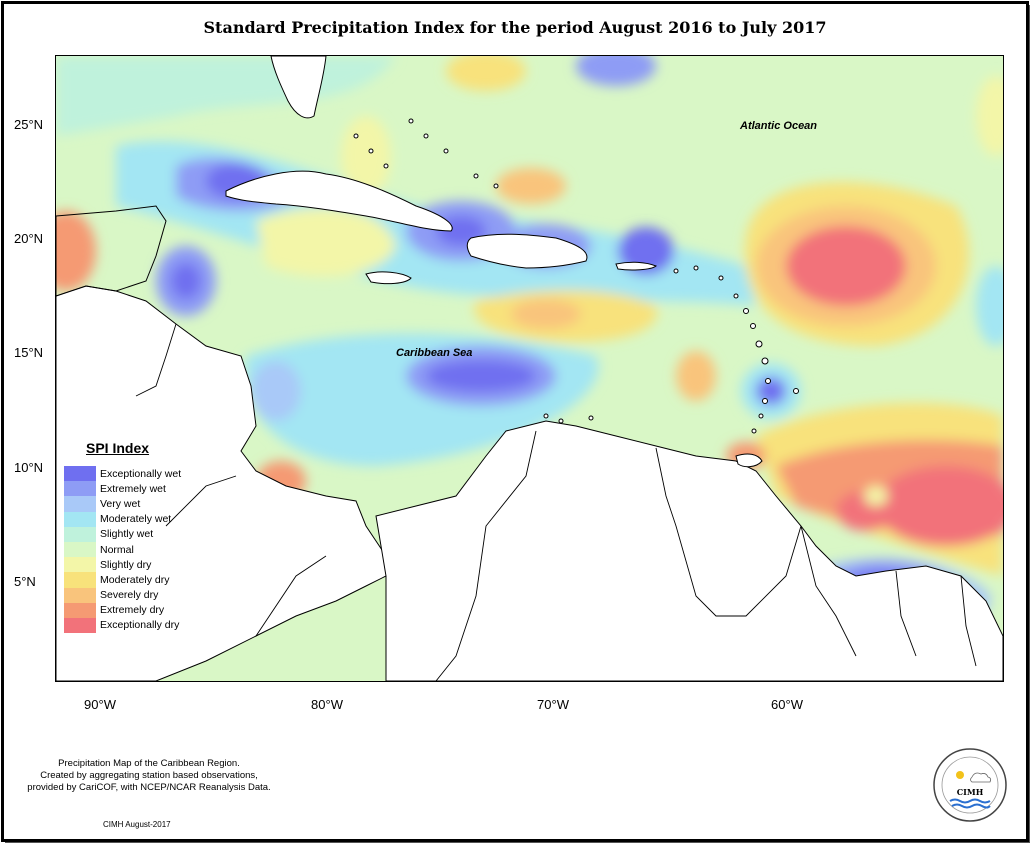 The image size is (1030, 843). Describe the element at coordinates (29, 238) in the screenshot. I see `lat-tick-20n: 20°N` at that location.